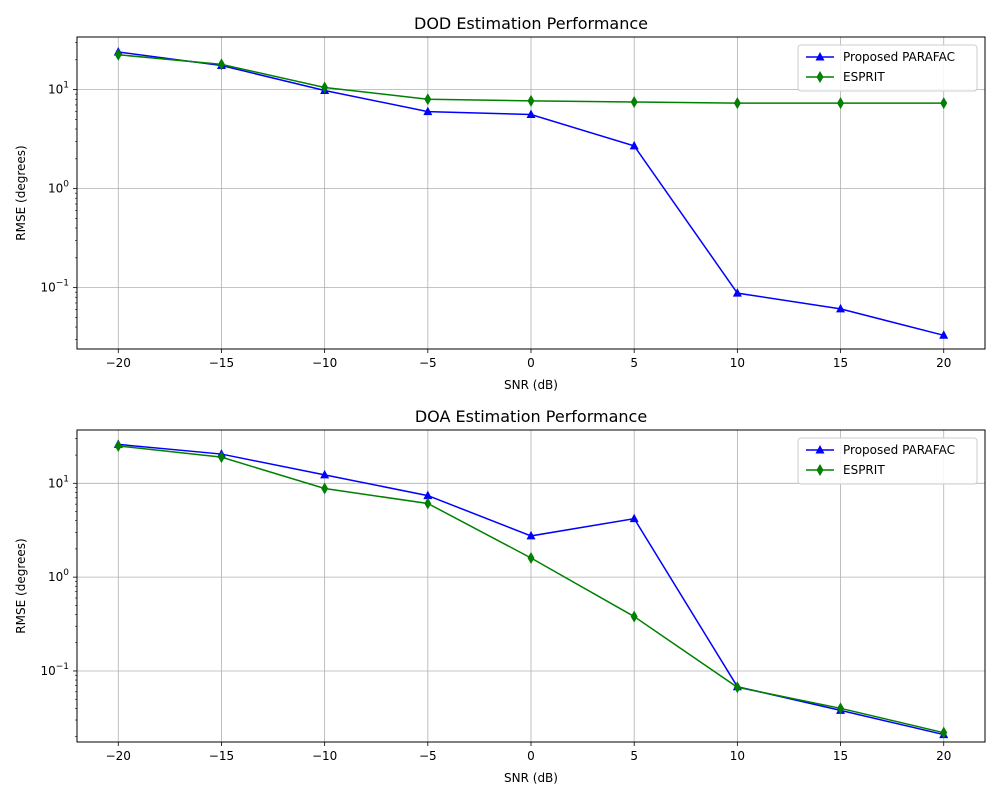 The height and width of the screenshot is (800, 1000). Describe the element at coordinates (840, 363) in the screenshot. I see `dod-x-tick-label: 15` at that location.